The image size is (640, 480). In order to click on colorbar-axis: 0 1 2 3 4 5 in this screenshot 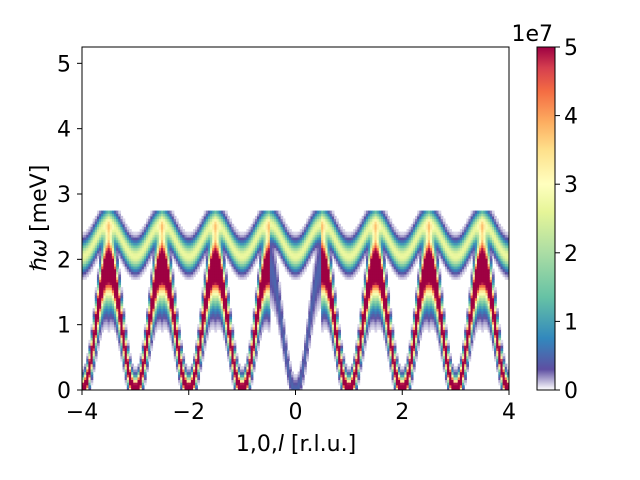, I will do `click(566, 220)`.